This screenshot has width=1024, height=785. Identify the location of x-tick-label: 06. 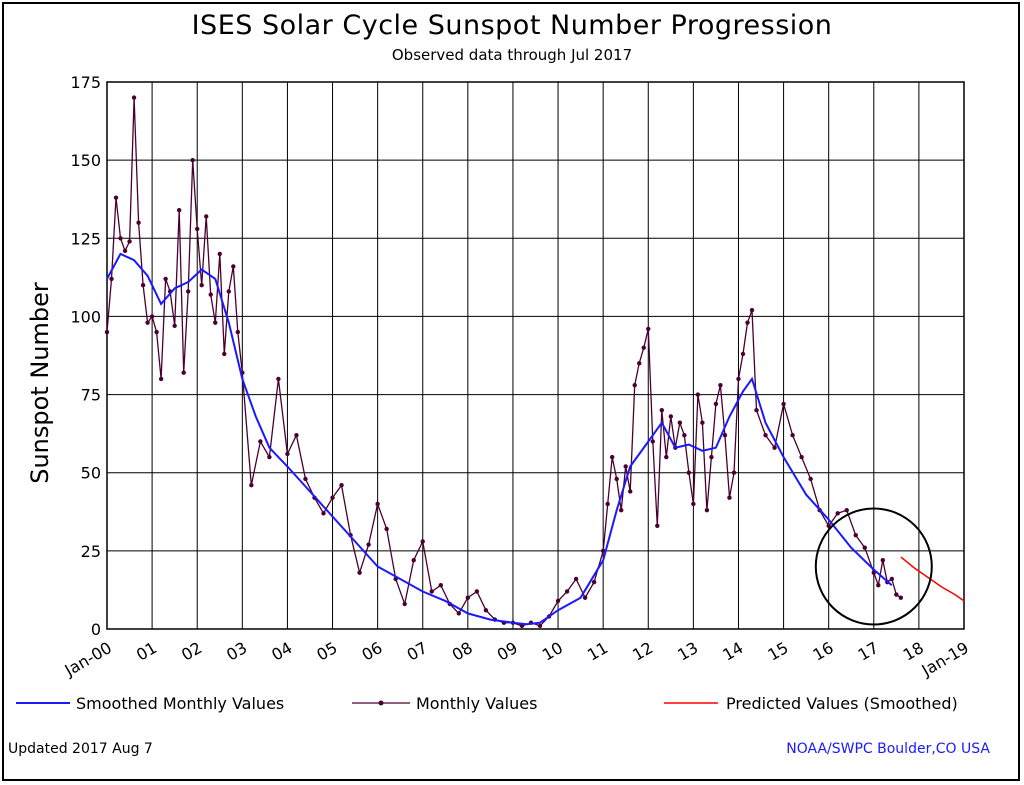
(371, 651).